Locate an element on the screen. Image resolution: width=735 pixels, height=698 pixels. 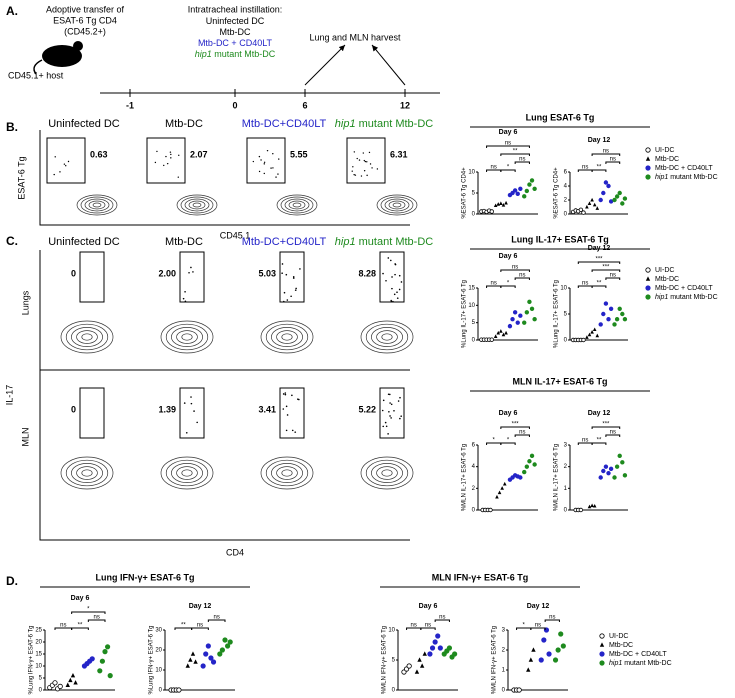
gate-value: 2.07 is located at coordinates (199, 154).